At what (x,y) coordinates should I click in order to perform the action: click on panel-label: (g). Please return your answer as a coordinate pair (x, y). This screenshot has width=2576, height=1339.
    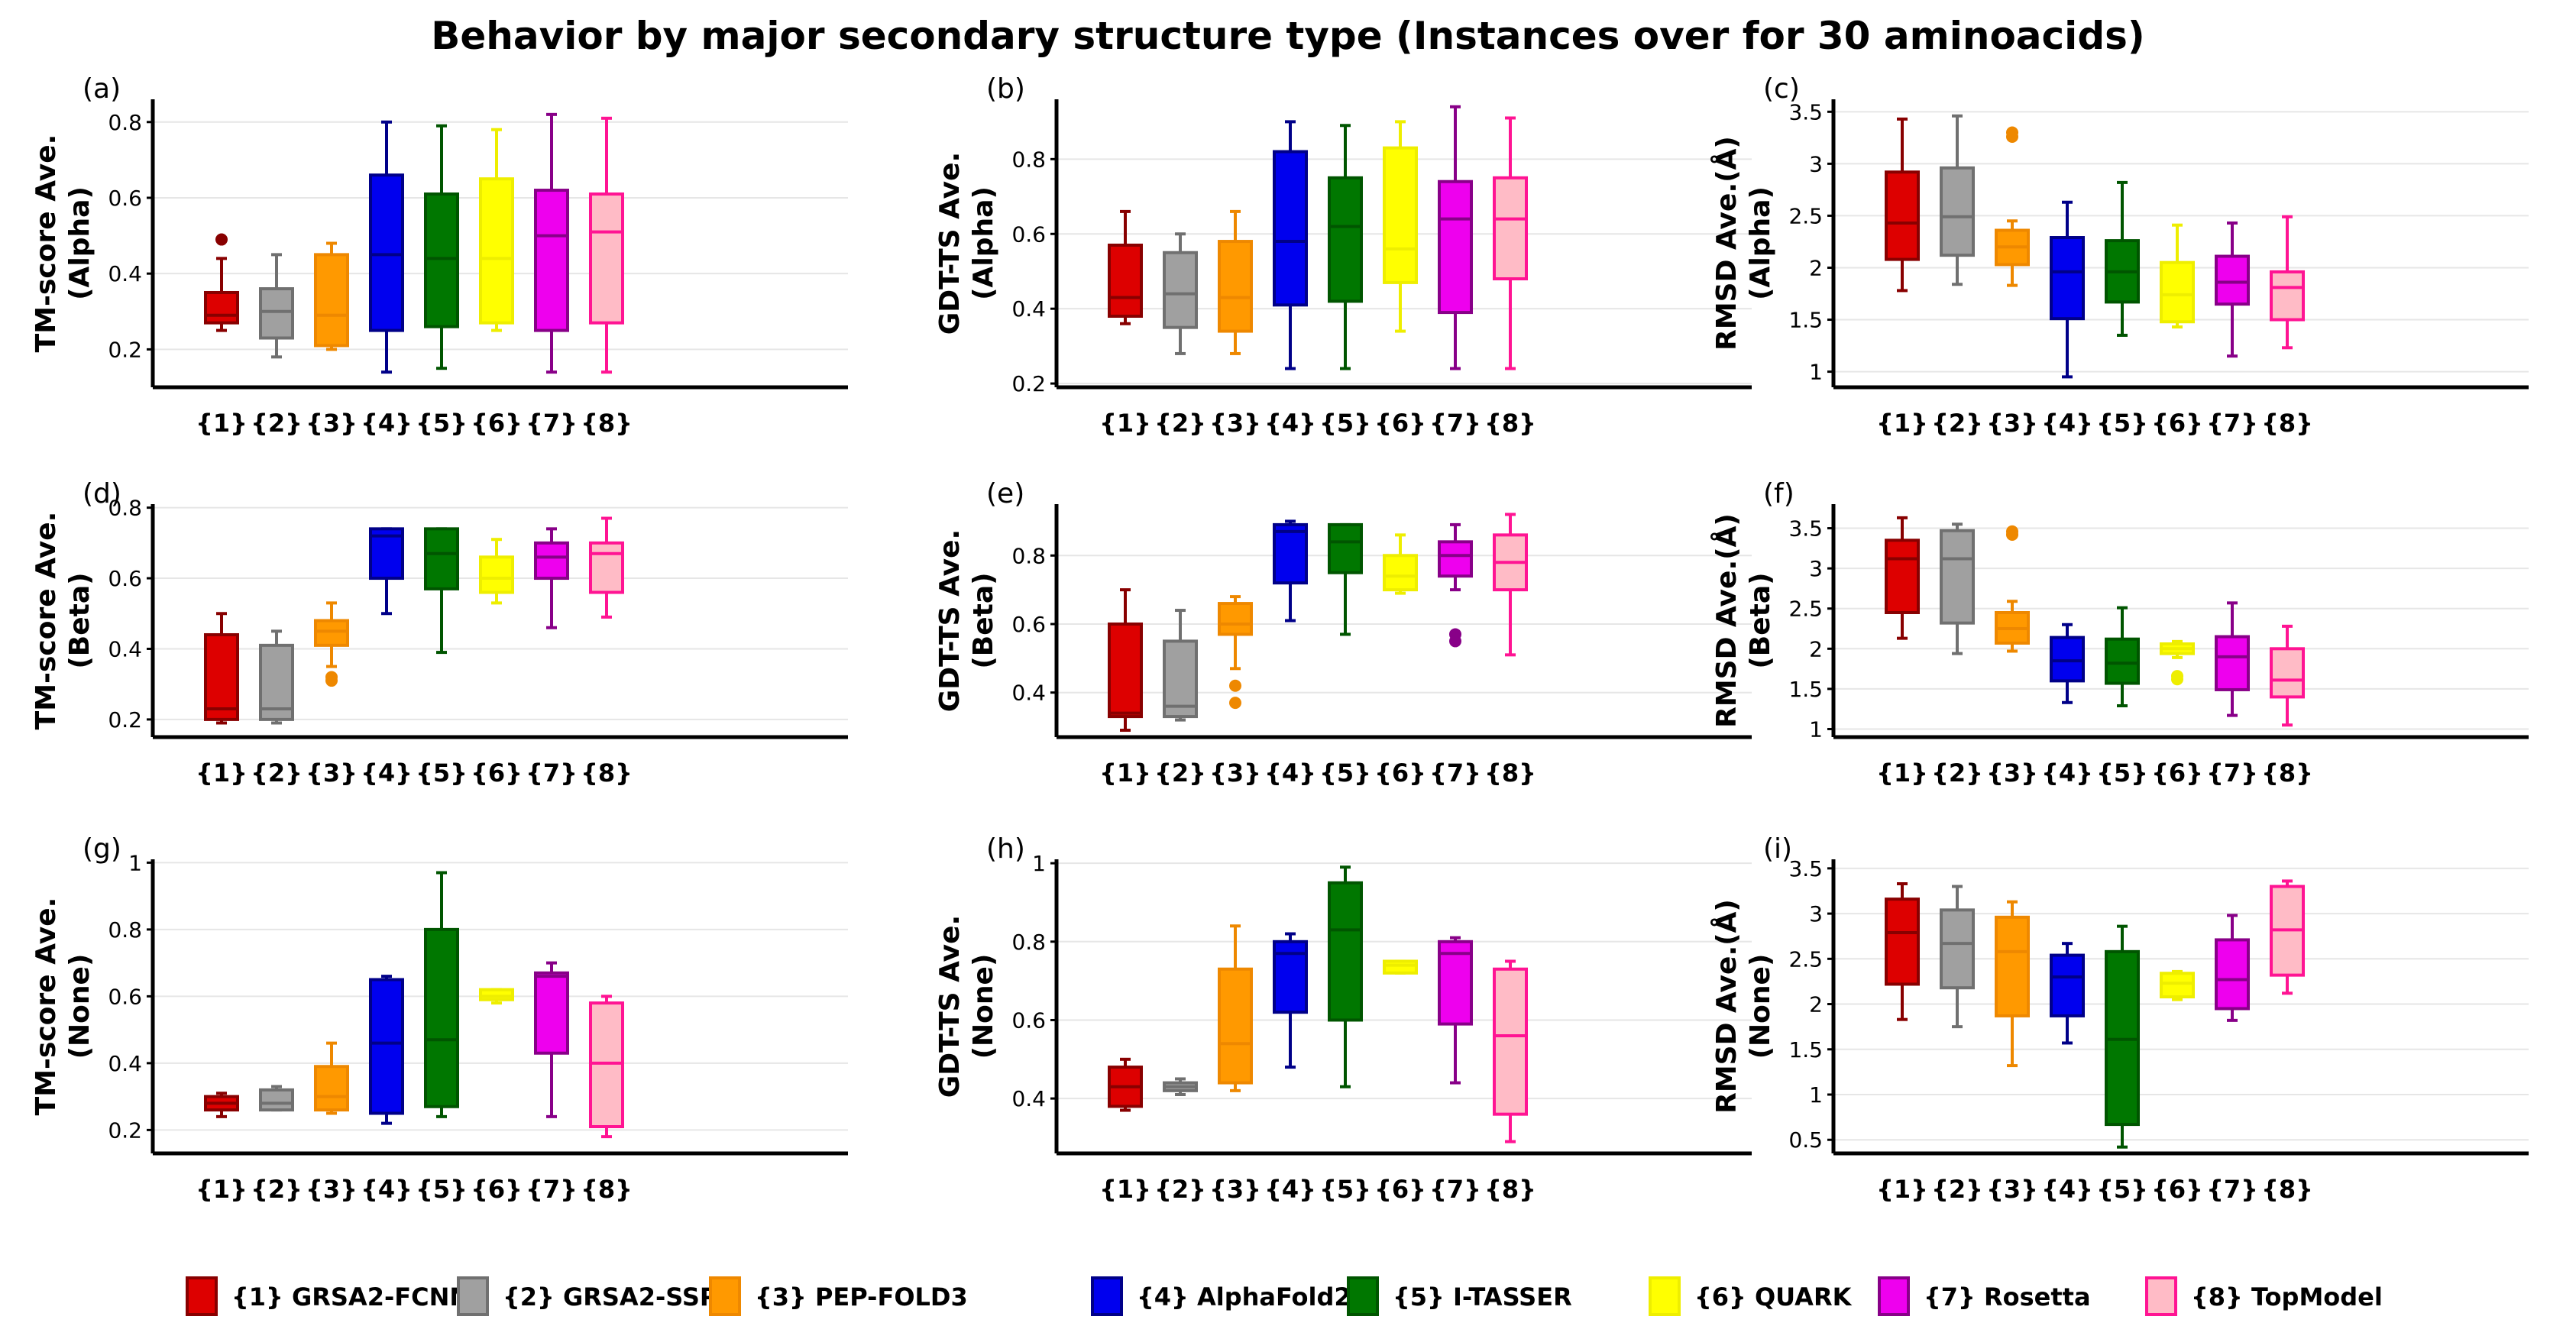
    Looking at the image, I should click on (102, 849).